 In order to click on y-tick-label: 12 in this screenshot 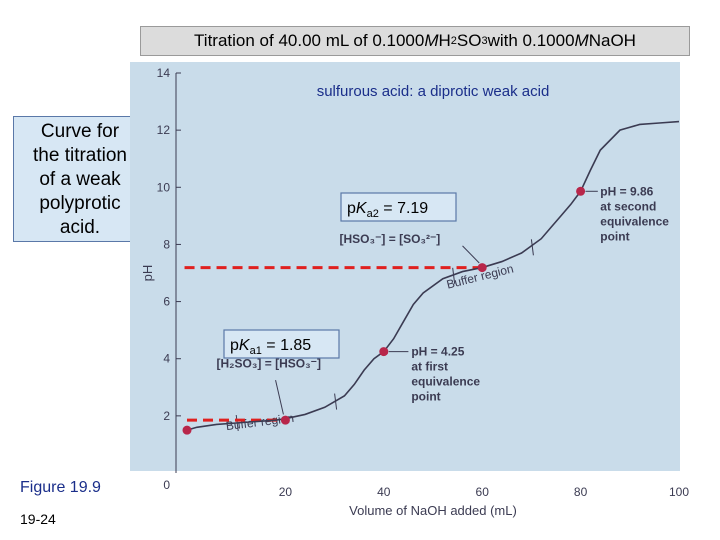, I will do `click(164, 130)`.